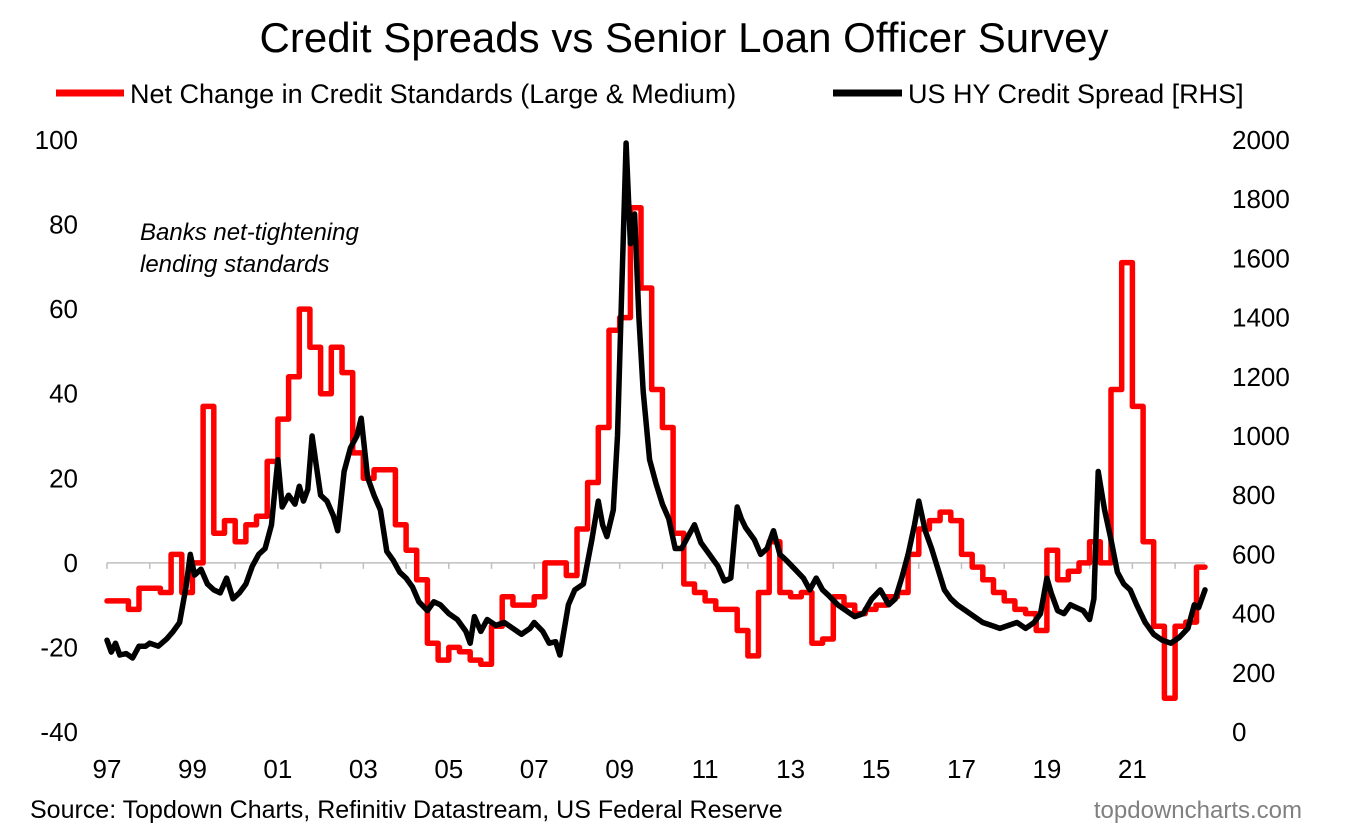  Describe the element at coordinates (876, 769) in the screenshot. I see `x-tick-label: 15` at that location.